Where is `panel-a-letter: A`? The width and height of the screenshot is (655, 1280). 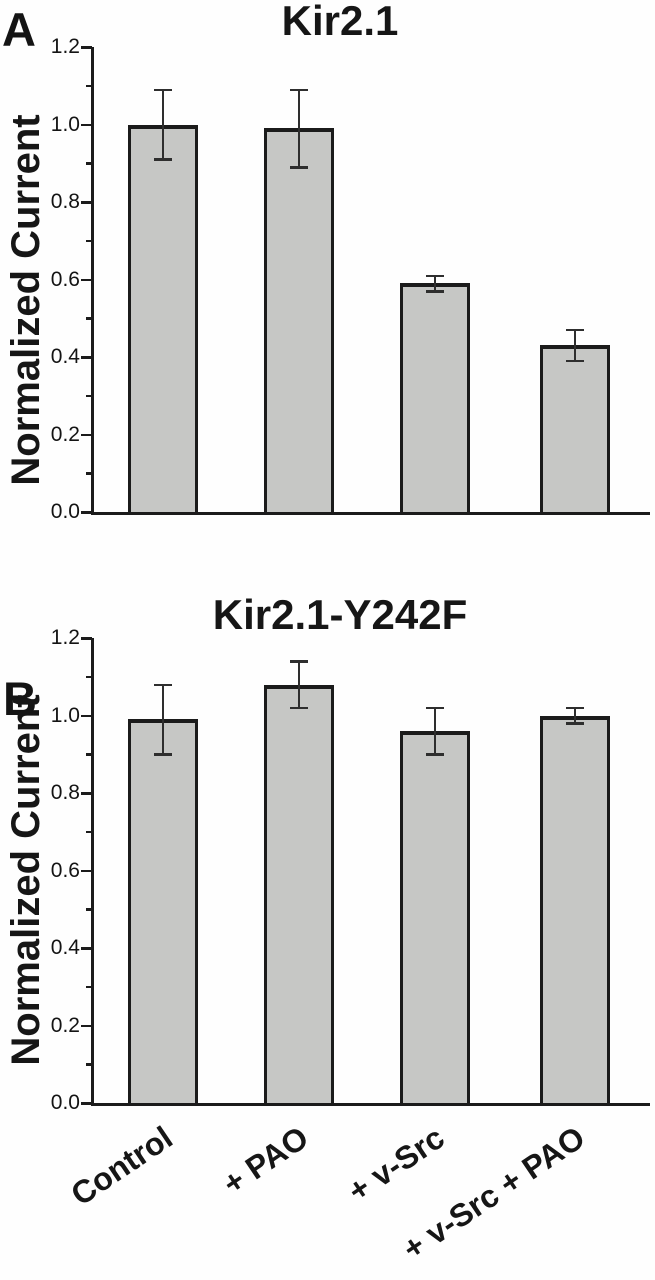
panel-a-letter: A is located at coordinates (19, 29).